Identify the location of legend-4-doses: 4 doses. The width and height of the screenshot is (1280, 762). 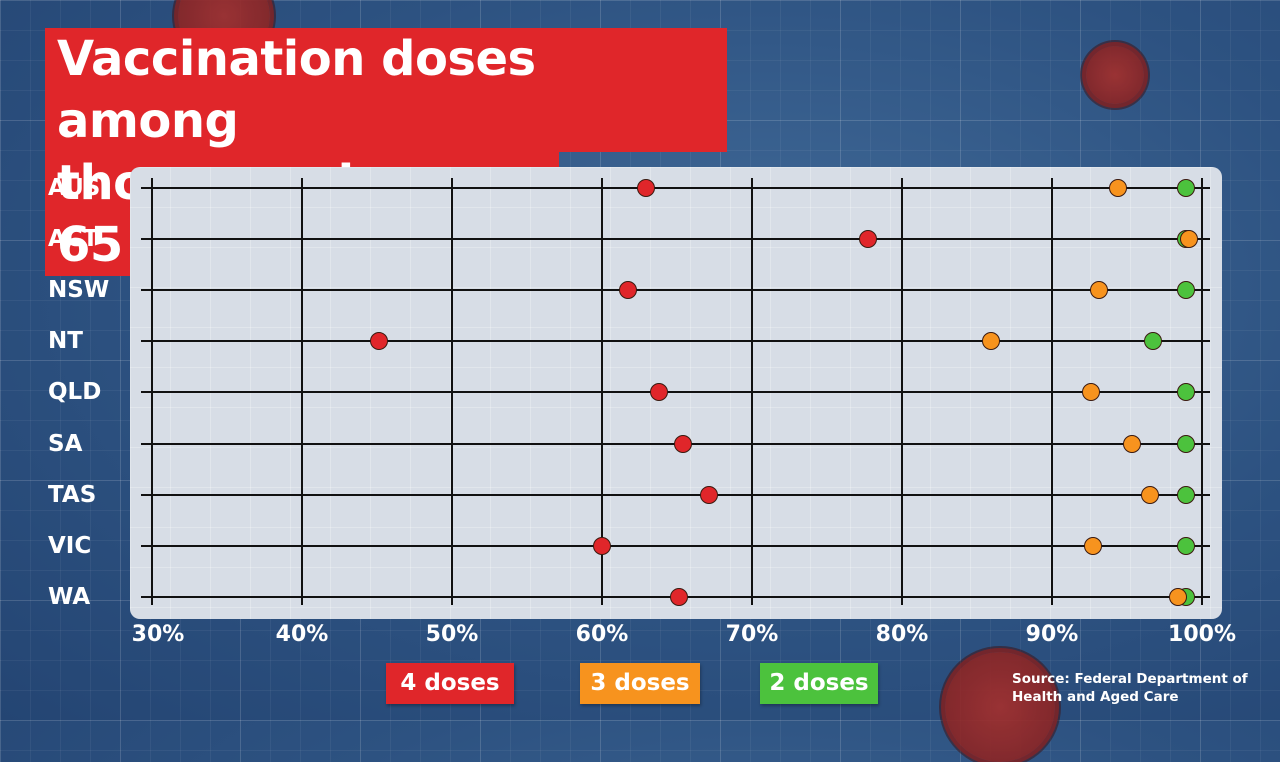
(450, 683).